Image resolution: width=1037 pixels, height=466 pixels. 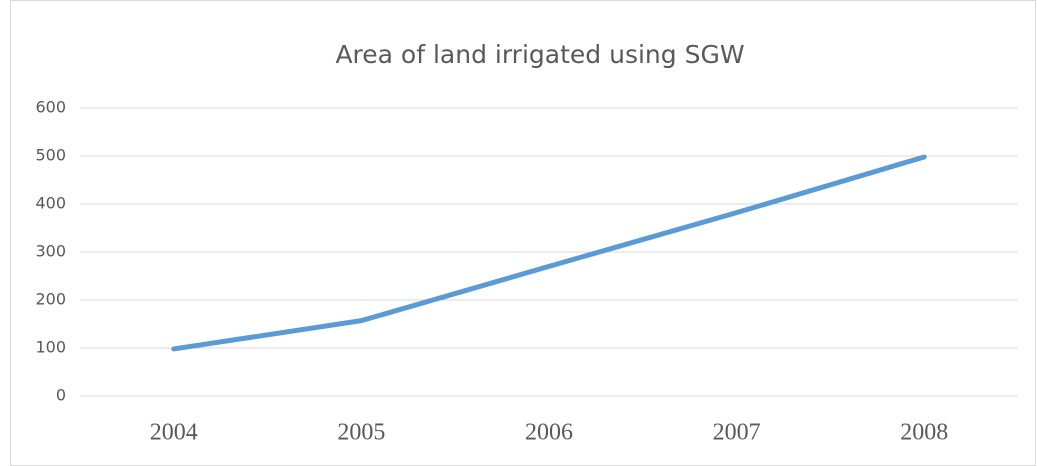 What do you see at coordinates (50, 299) in the screenshot?
I see `y-tick-label: 200` at bounding box center [50, 299].